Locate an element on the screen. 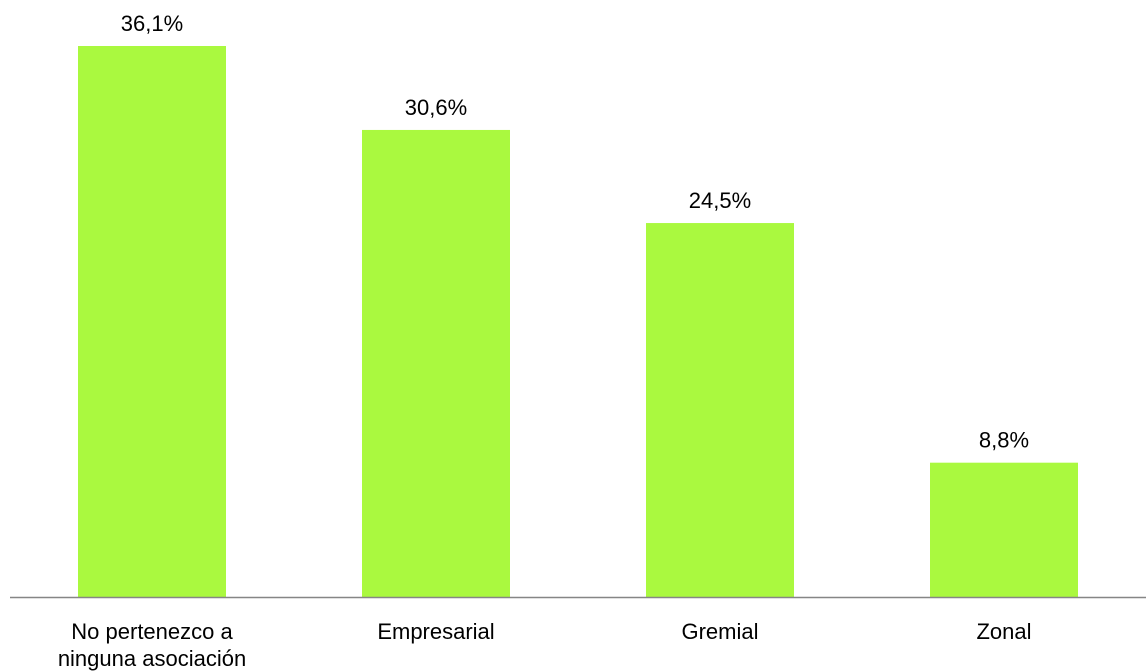  data-label-1: 30,6% is located at coordinates (436, 107).